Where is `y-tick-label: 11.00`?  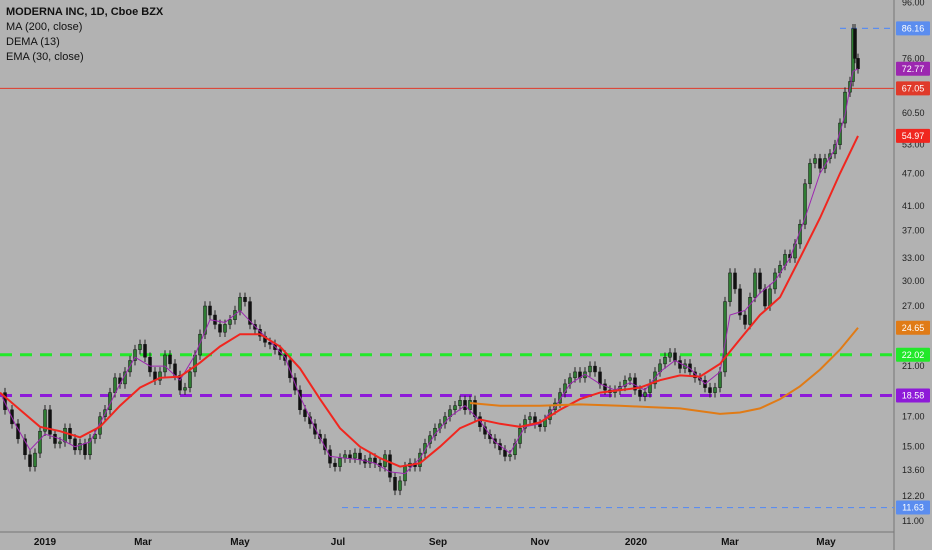 y-tick-label: 11.00 is located at coordinates (913, 521).